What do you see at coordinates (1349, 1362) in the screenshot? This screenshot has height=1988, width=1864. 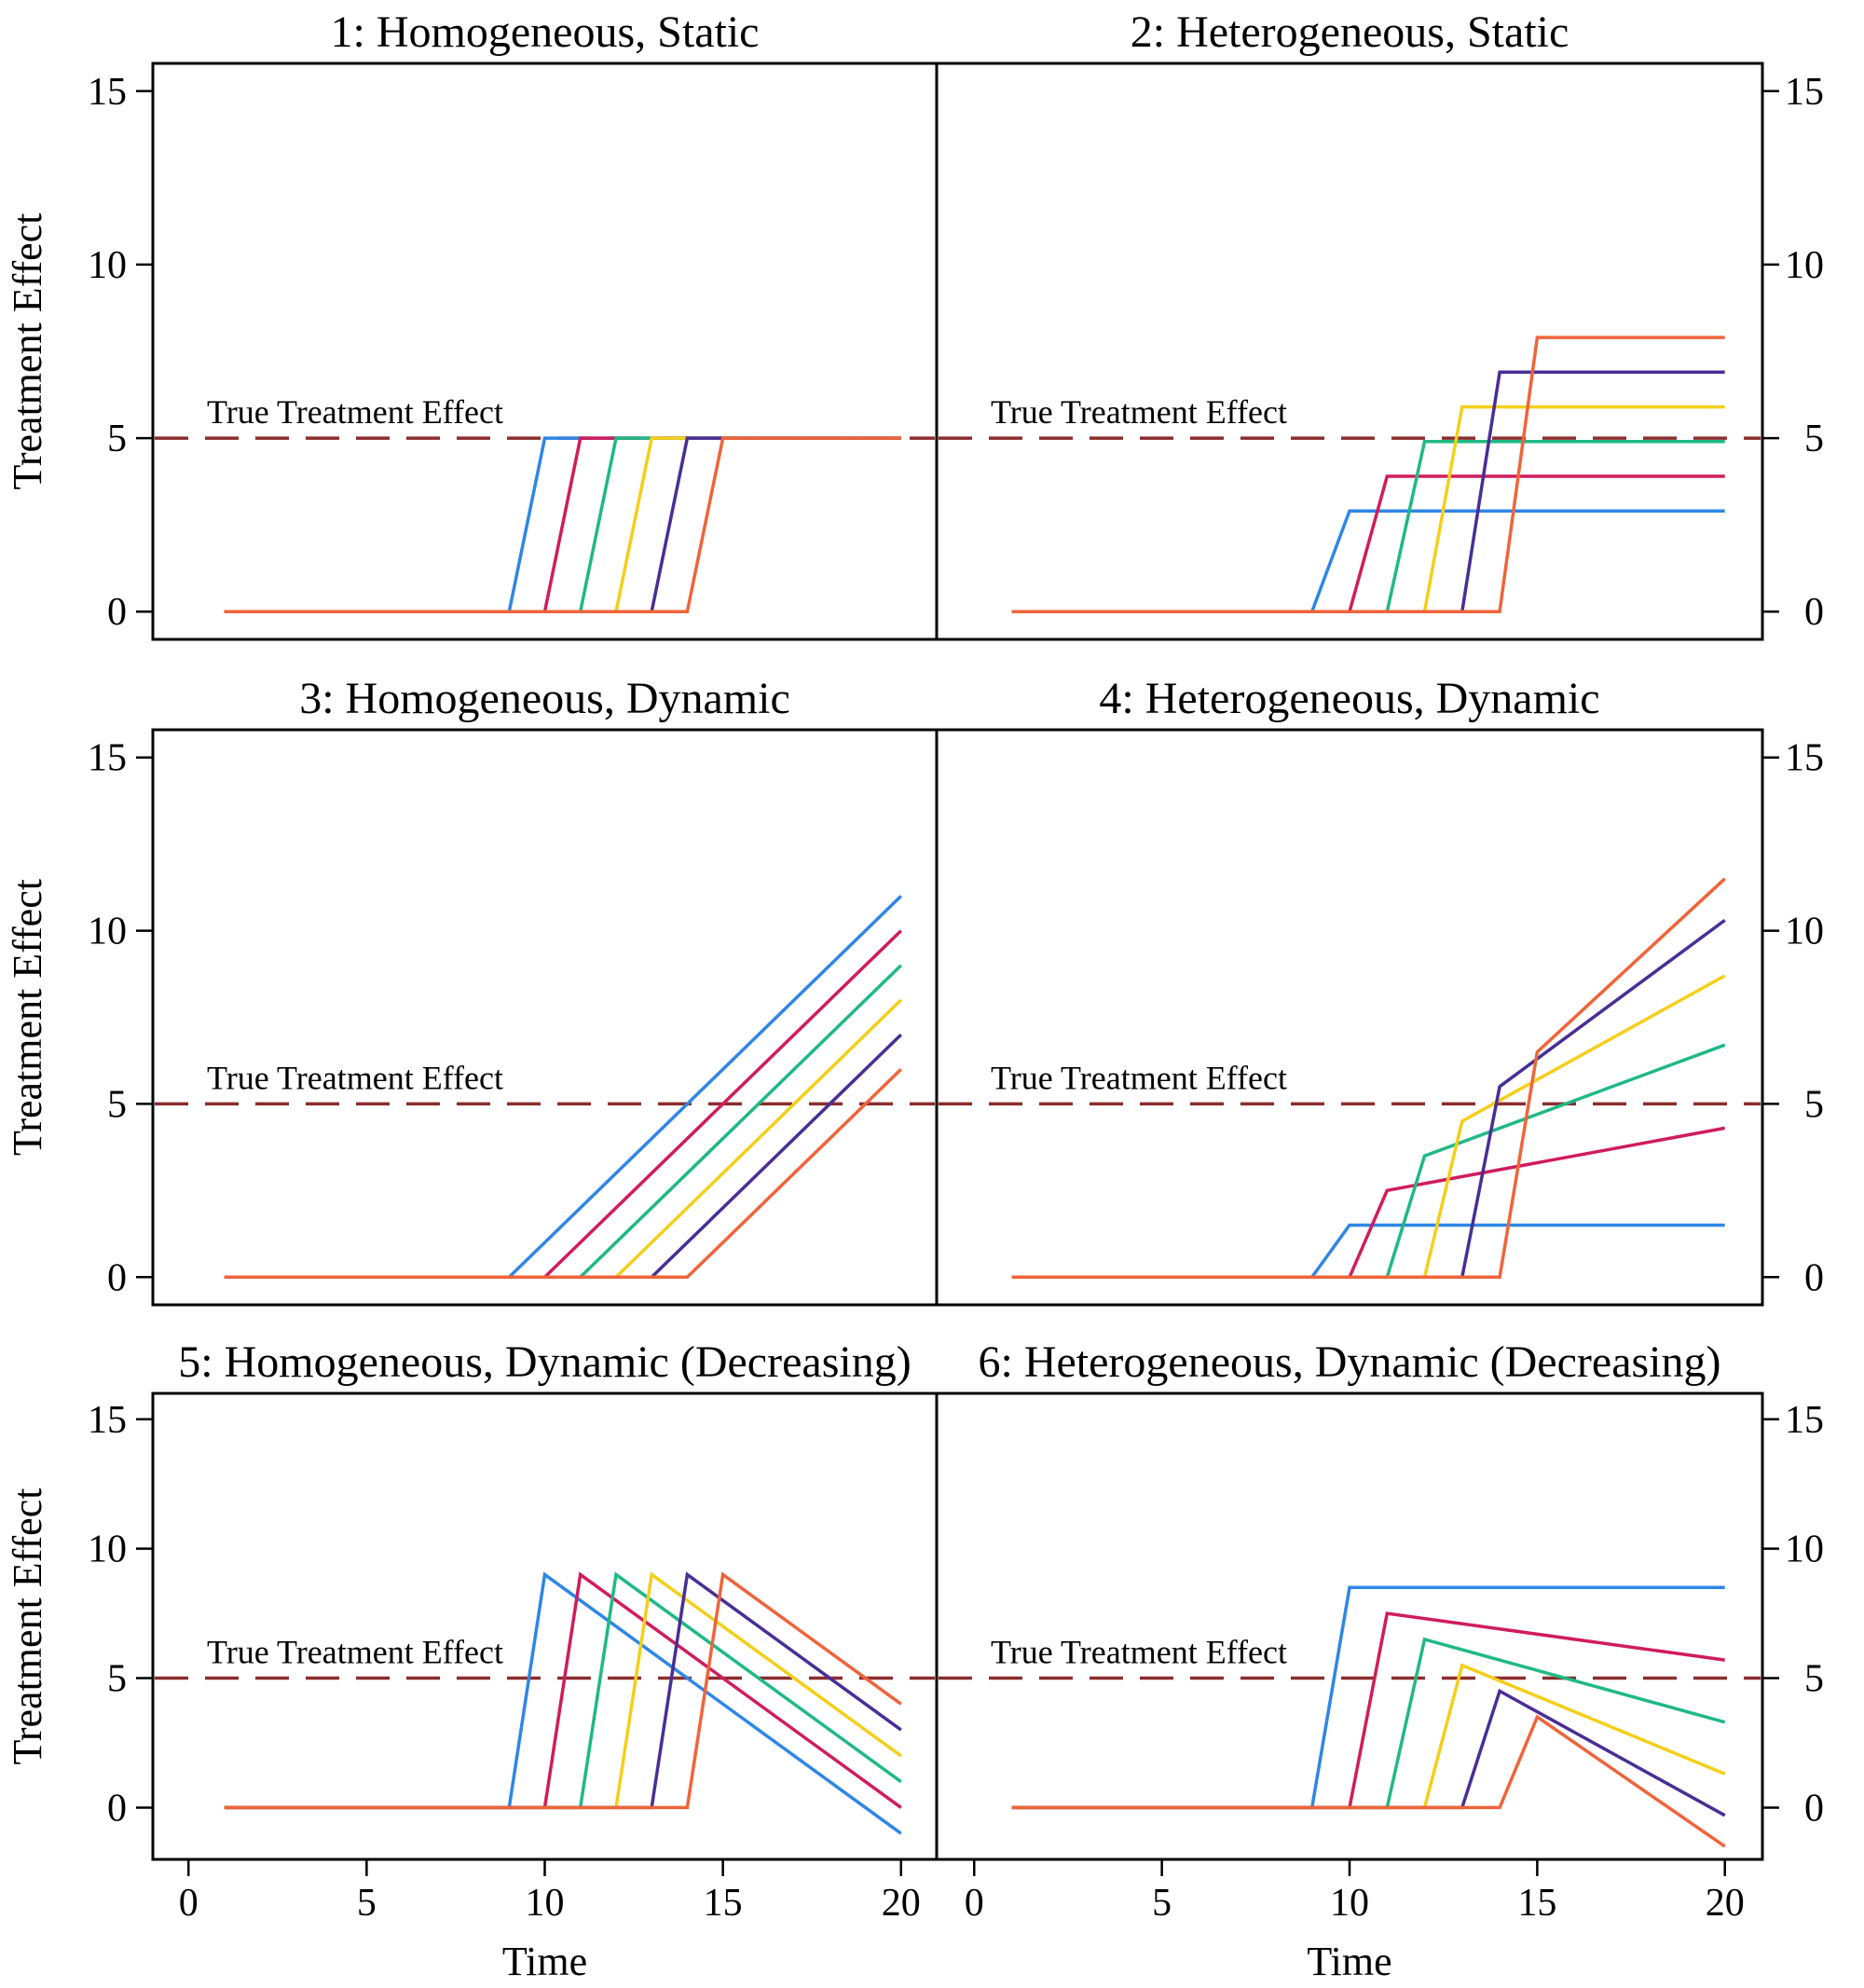 I see `panel-title: 6: Heterogeneous, Dynamic (Decreasing)` at bounding box center [1349, 1362].